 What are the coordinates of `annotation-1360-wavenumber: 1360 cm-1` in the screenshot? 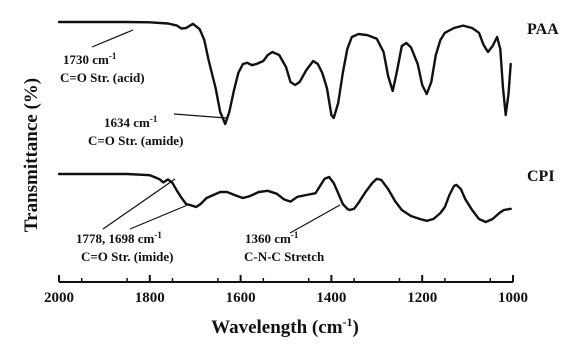 It's located at (272, 238).